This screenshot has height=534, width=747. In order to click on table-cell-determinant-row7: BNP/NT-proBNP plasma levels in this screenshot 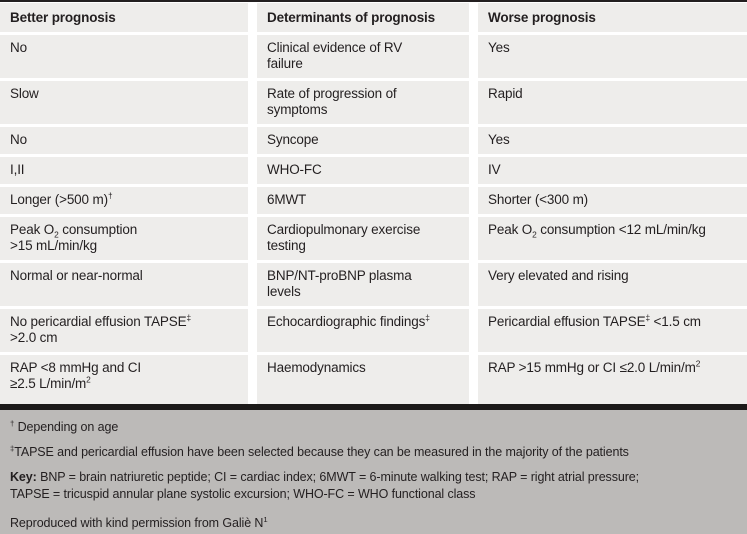, I will do `click(363, 284)`.